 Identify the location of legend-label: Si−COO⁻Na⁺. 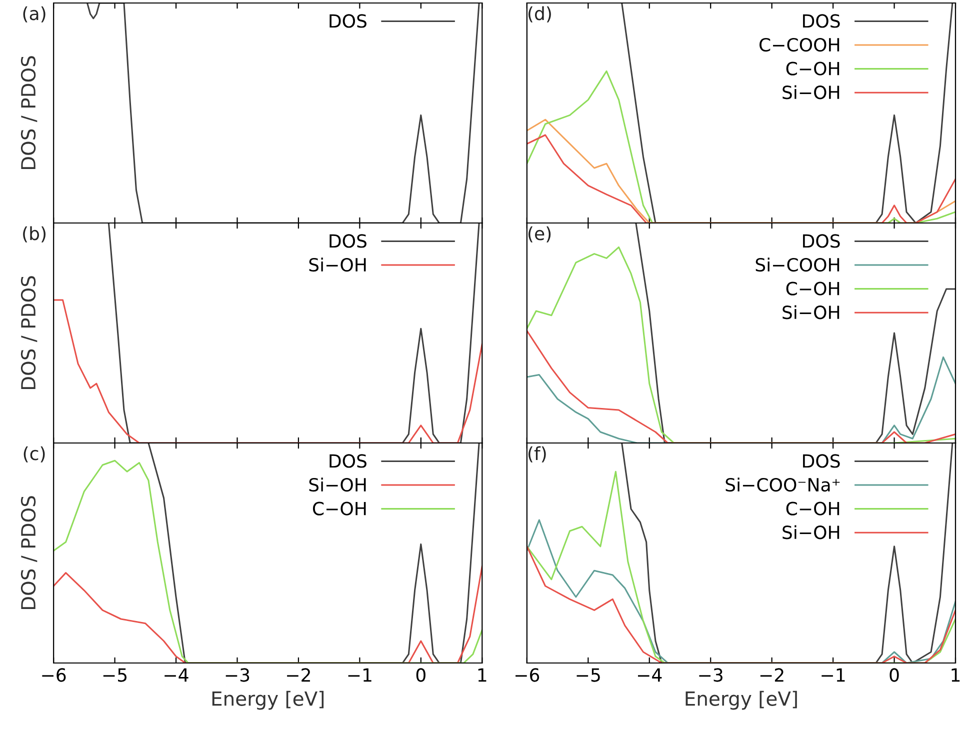
(783, 485).